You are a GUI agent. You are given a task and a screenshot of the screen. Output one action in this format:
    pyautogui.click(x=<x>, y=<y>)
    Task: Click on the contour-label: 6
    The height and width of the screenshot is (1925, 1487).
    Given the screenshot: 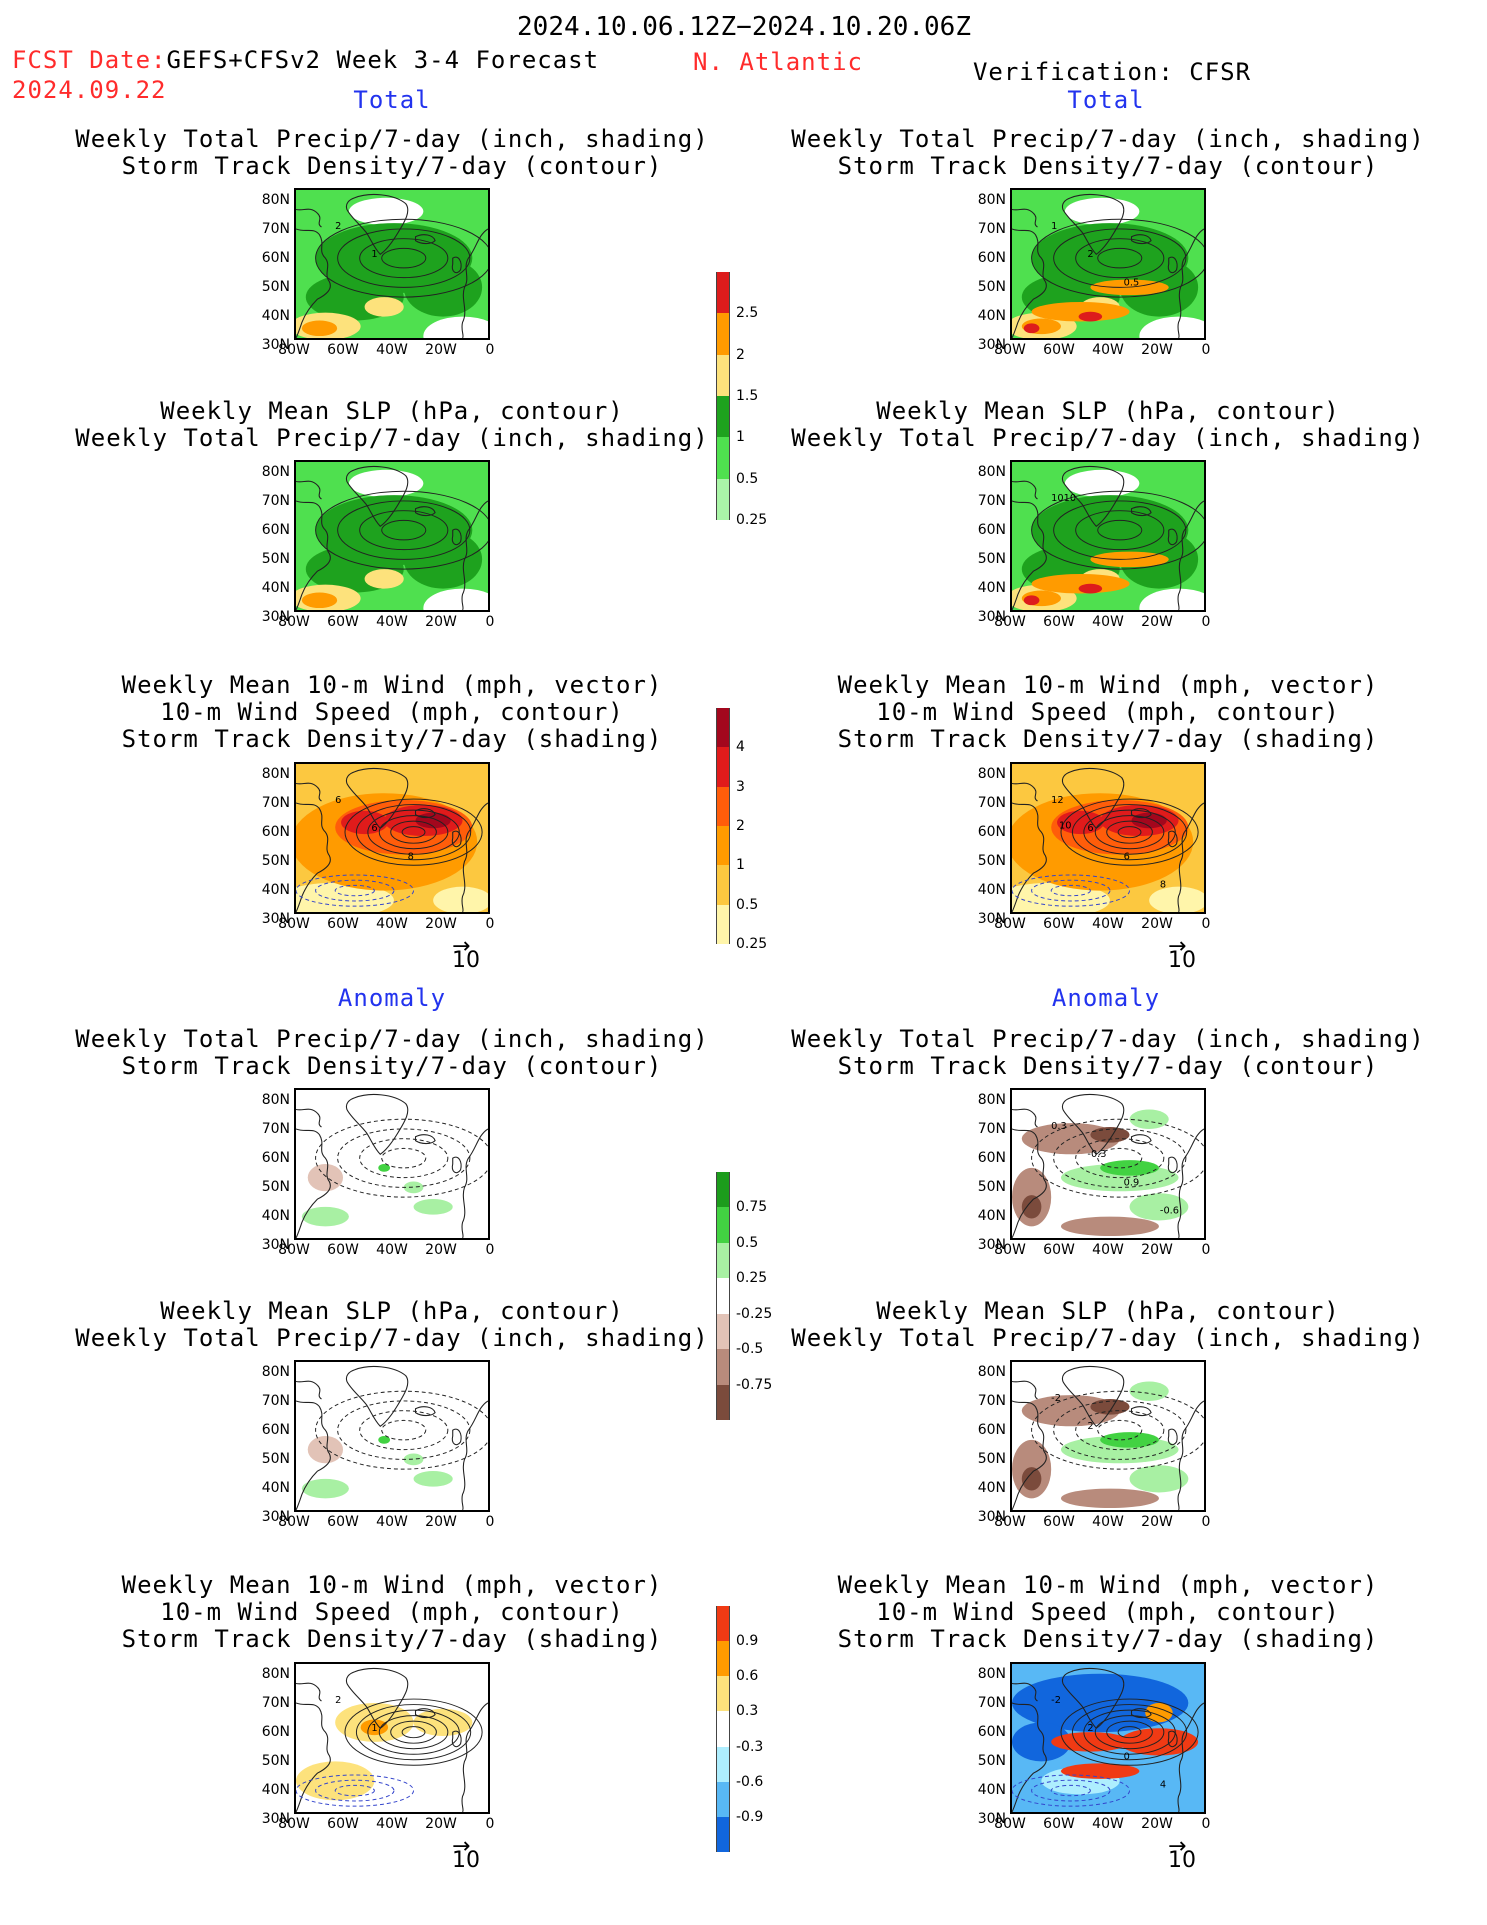 What is the action you would take?
    pyautogui.click(x=374, y=828)
    